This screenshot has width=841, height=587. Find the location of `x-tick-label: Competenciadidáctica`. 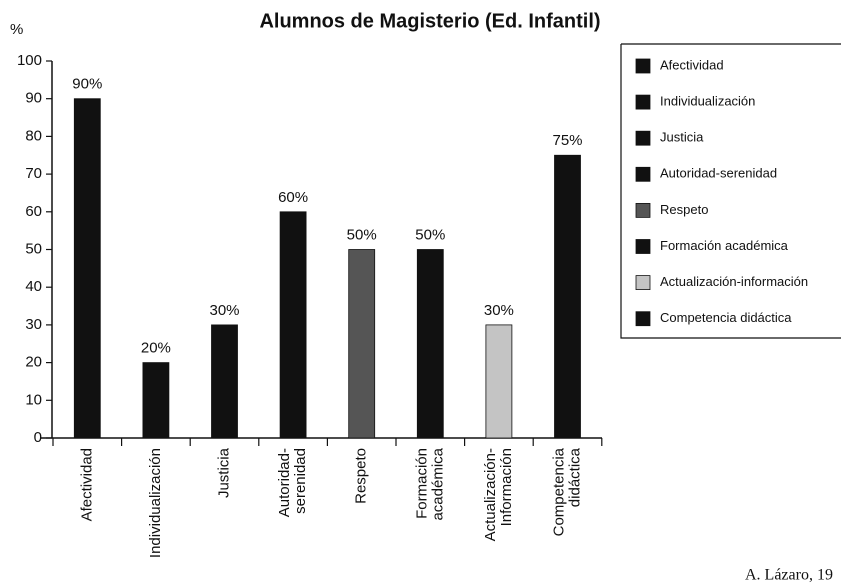

x-tick-label: Competenciadidáctica is located at coordinates (566, 491).